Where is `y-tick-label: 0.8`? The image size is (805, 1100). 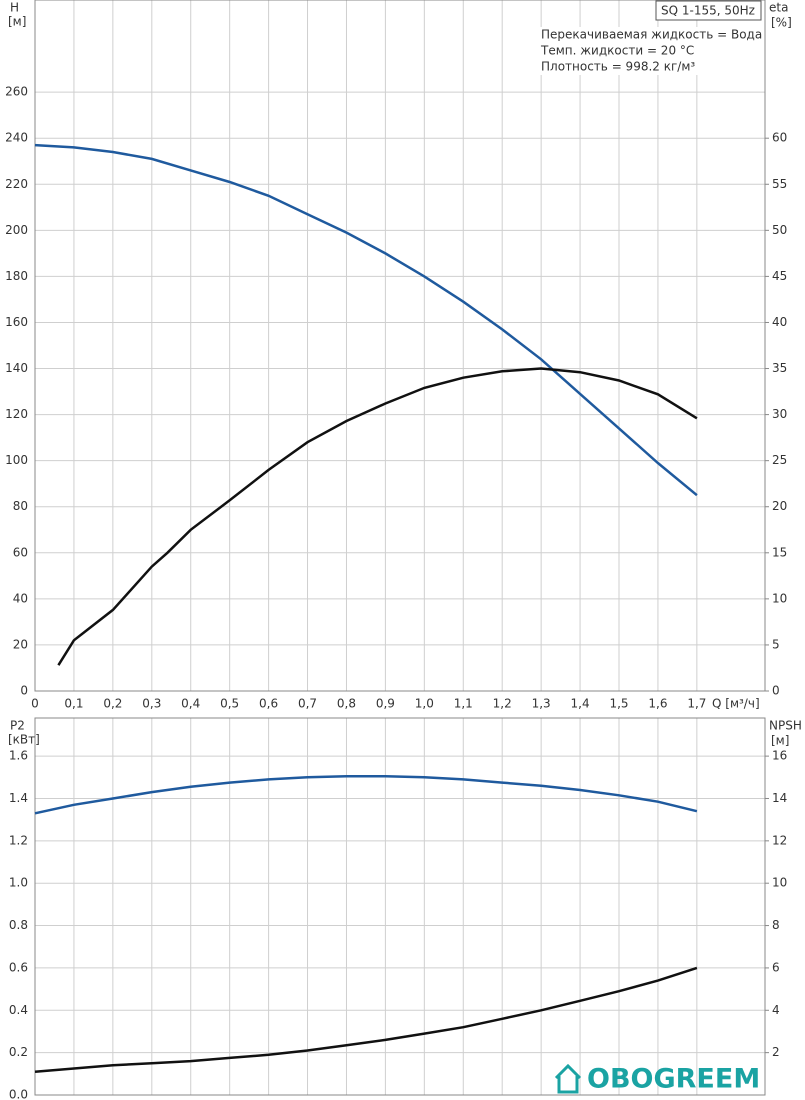
y-tick-label: 0.8 is located at coordinates (18, 925).